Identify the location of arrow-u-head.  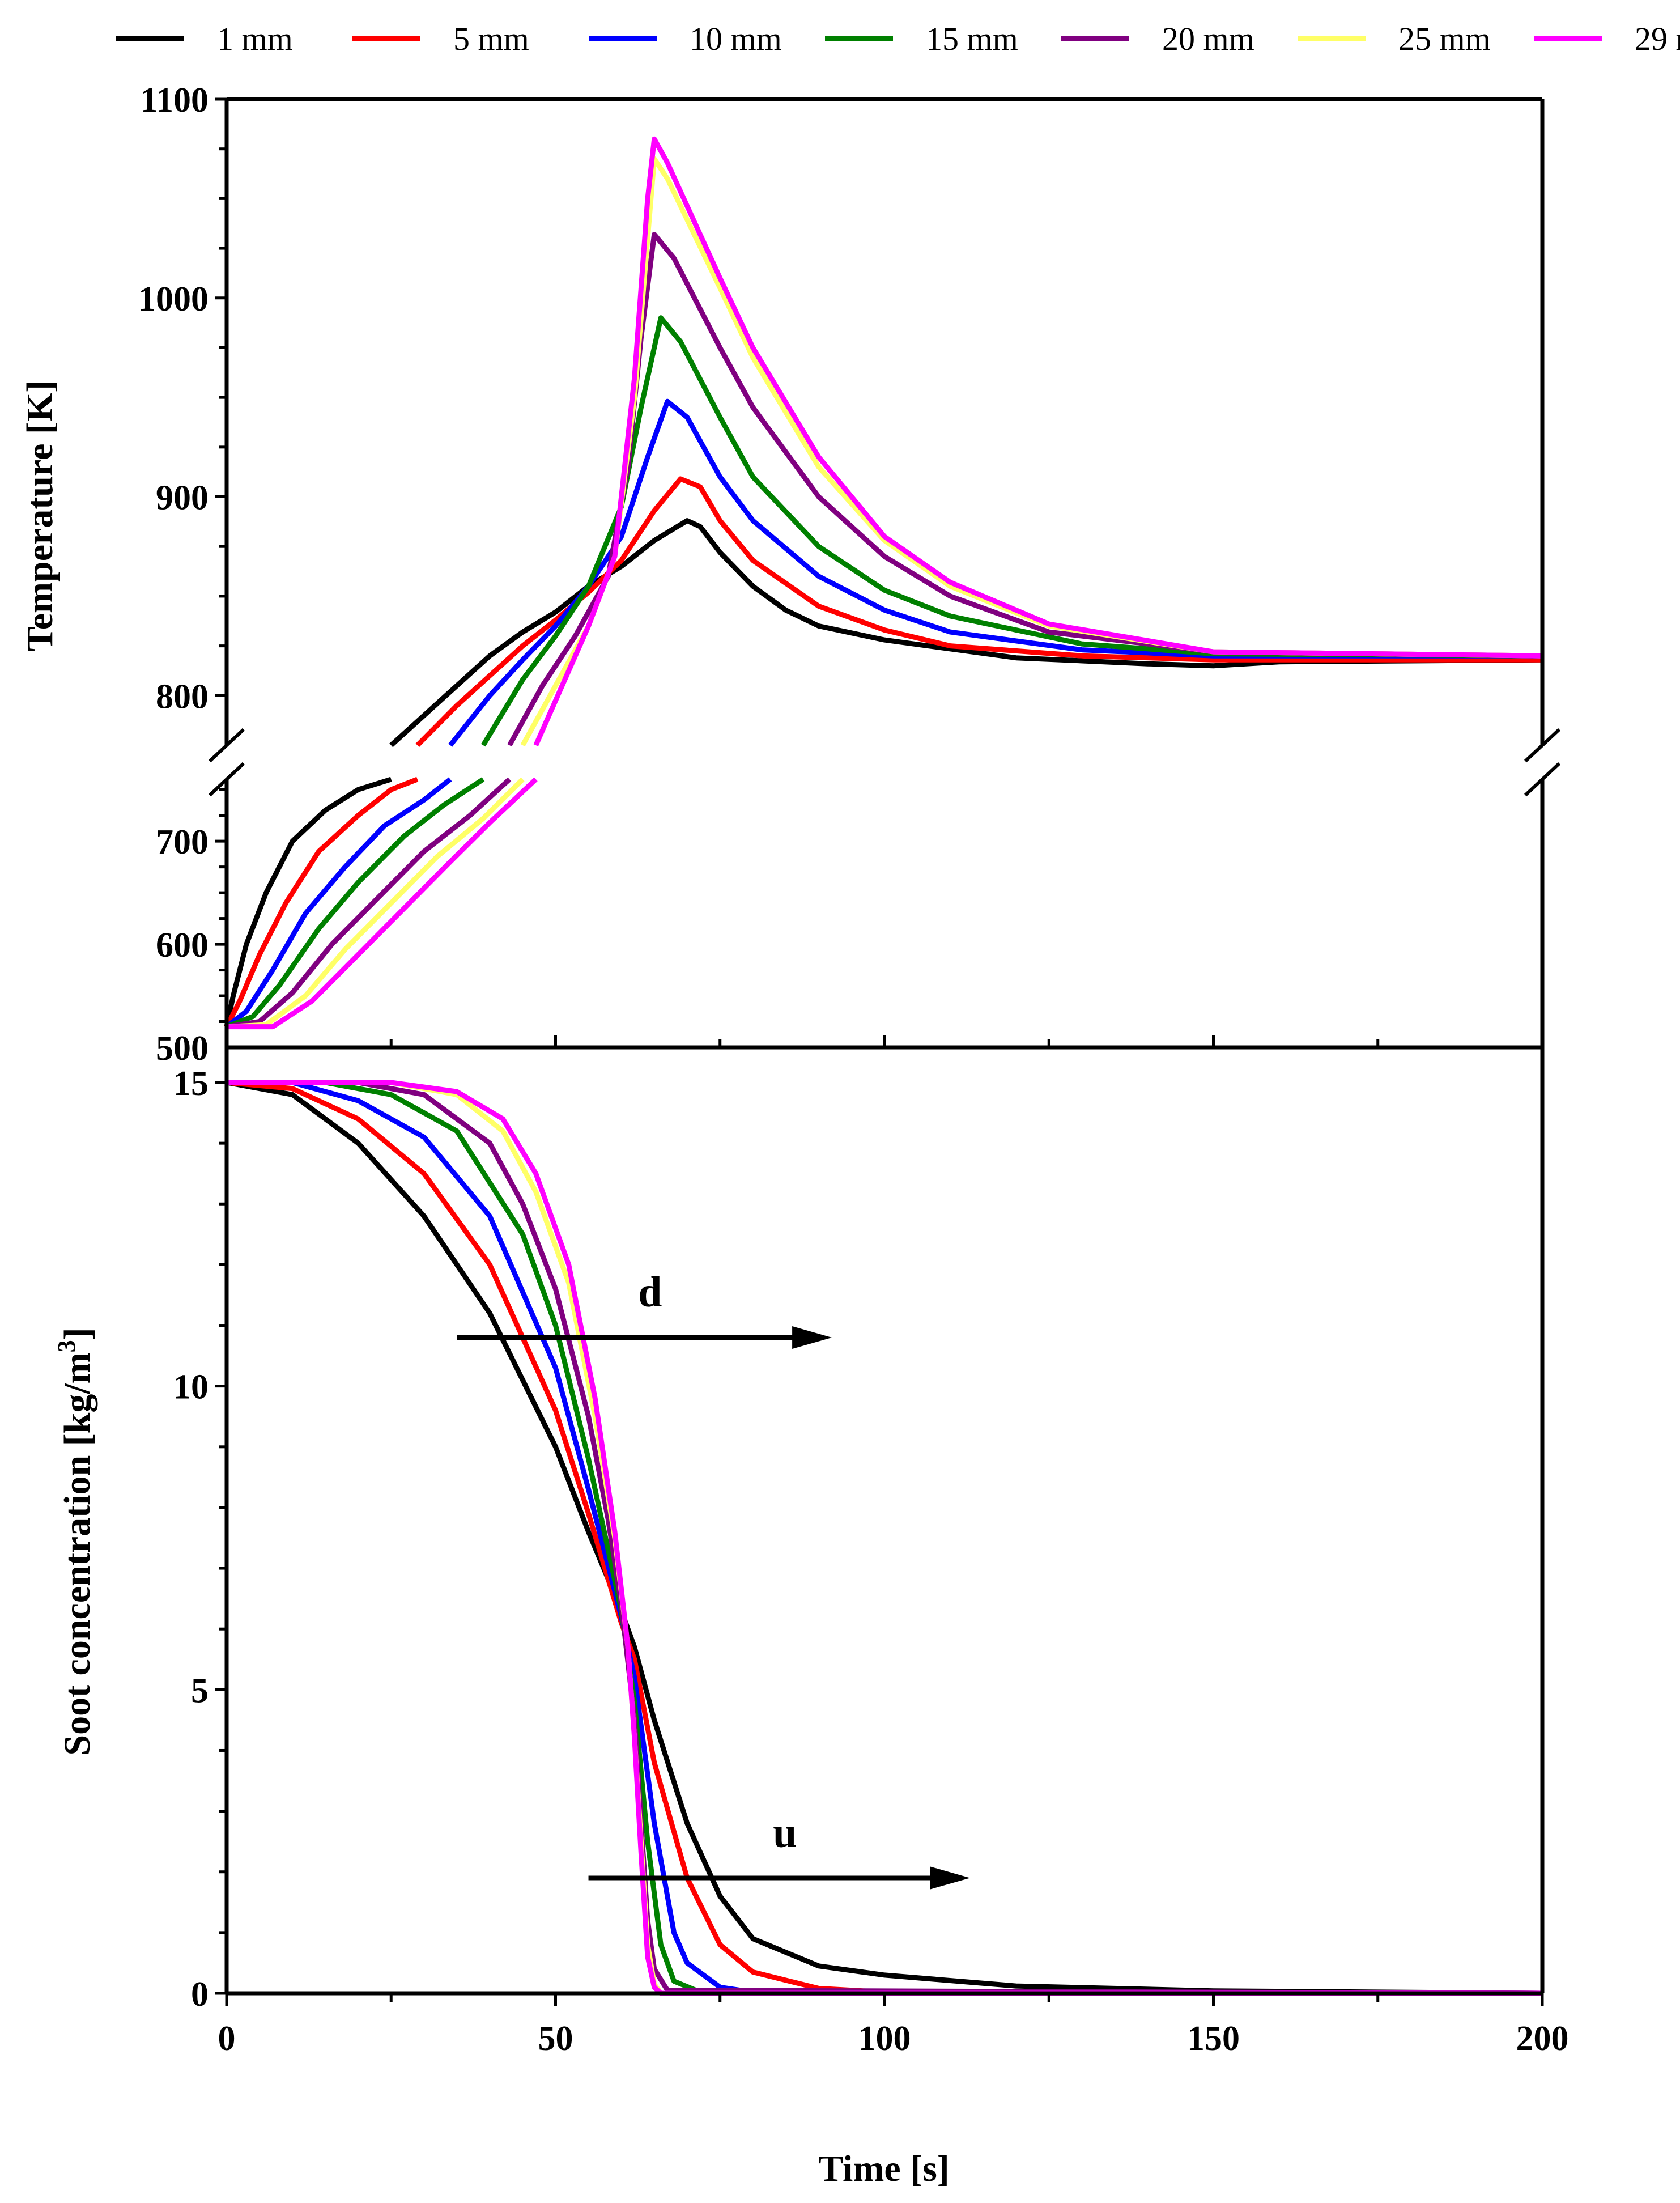
(950, 1878).